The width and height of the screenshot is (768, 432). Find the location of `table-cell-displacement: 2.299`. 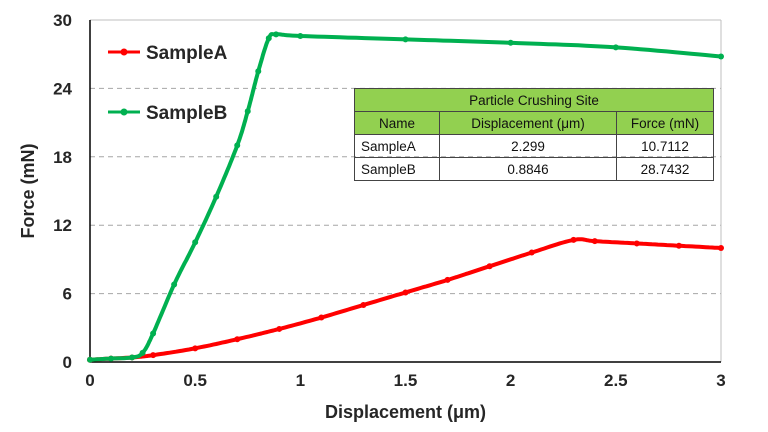

table-cell-displacement: 2.299 is located at coordinates (528, 146).